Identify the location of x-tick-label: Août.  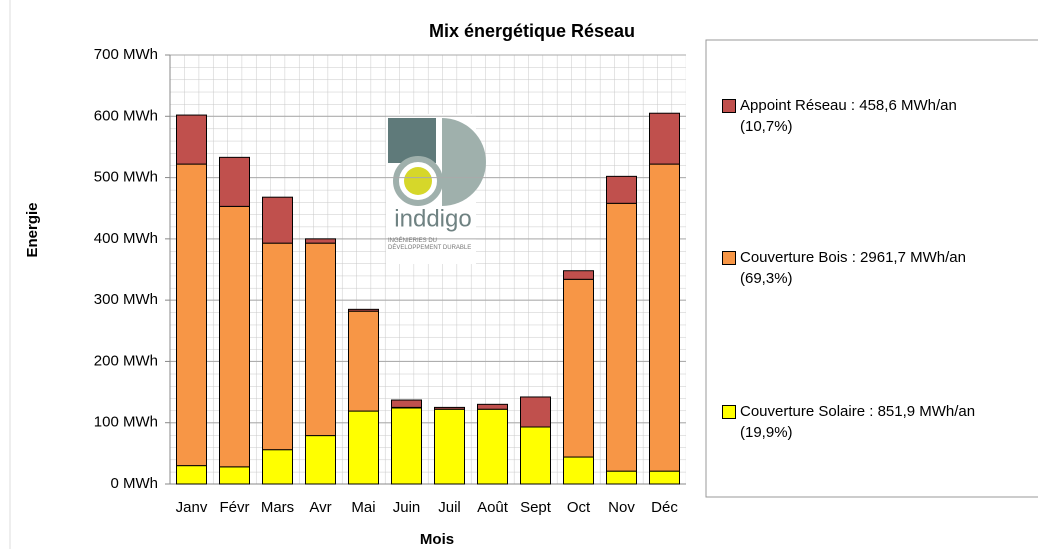
(493, 507).